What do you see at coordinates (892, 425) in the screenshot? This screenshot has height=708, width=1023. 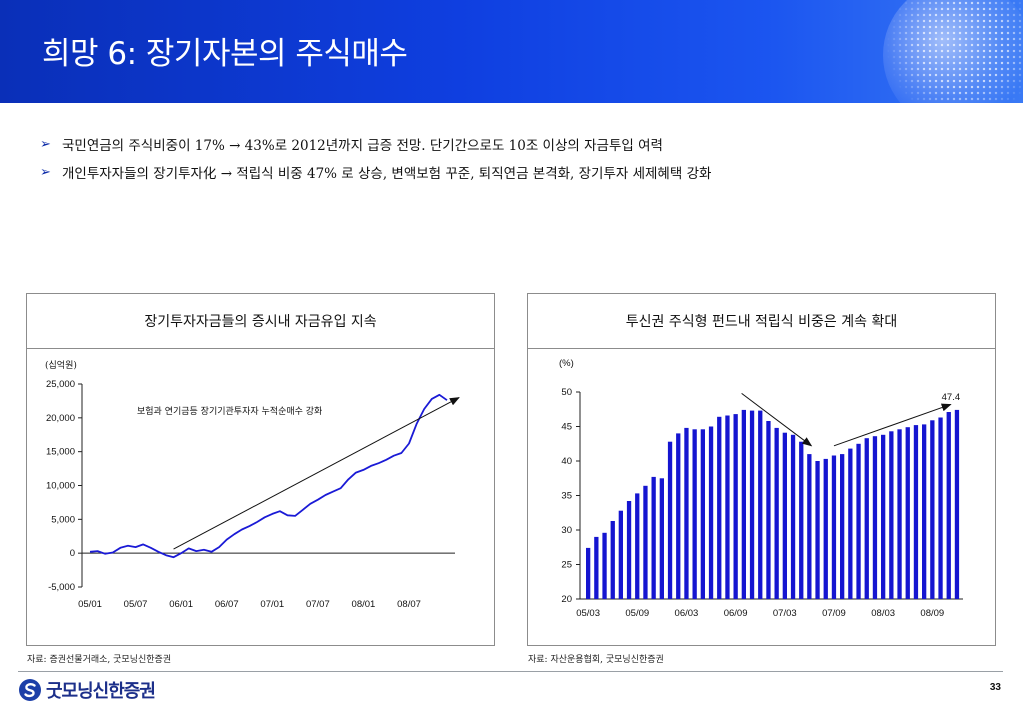 I see `up-trend-arrow` at bounding box center [892, 425].